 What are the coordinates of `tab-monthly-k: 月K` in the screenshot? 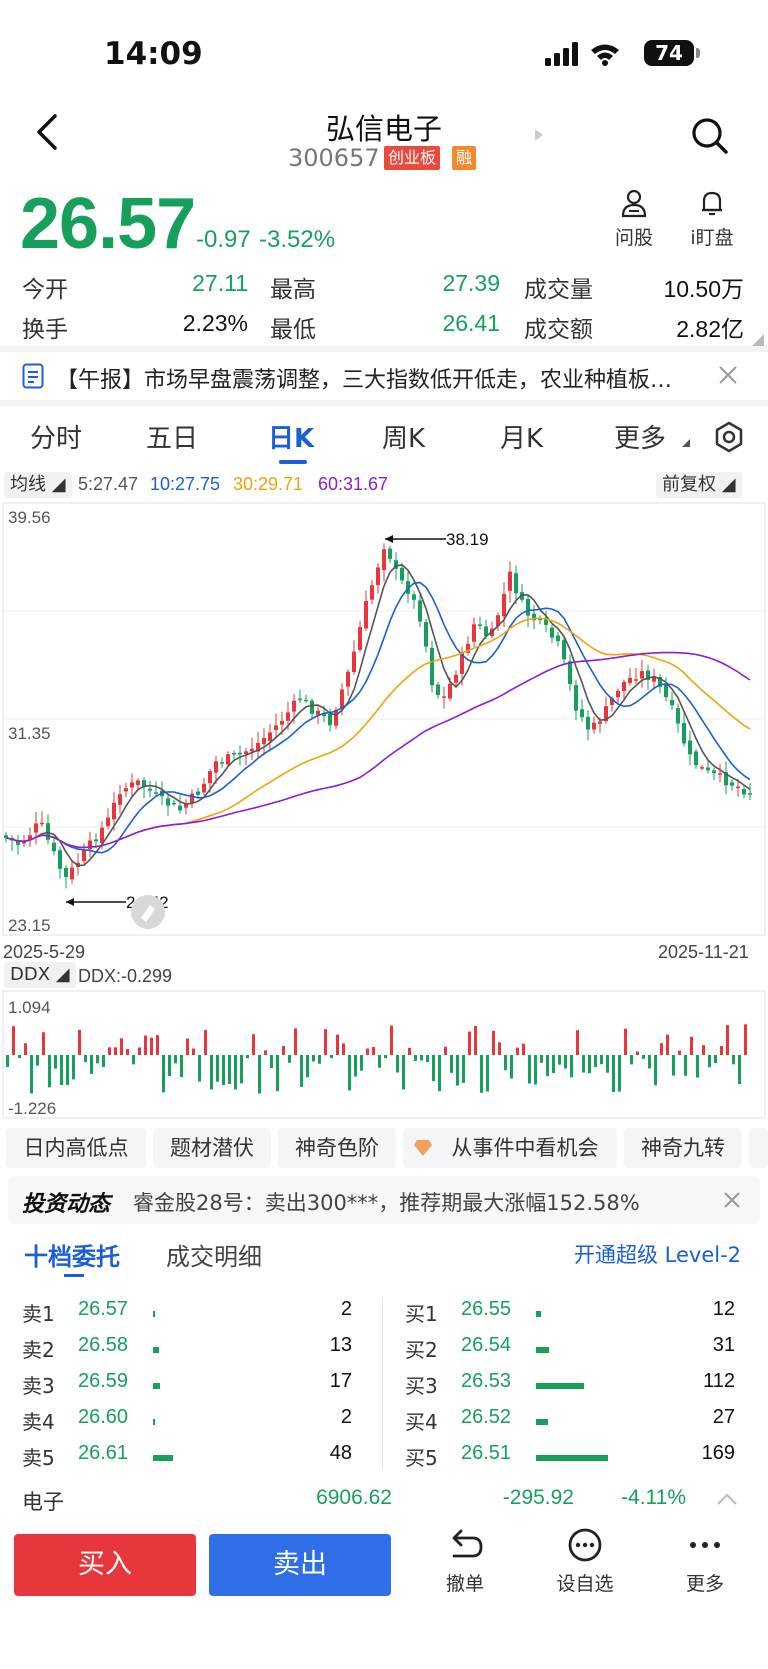 It's located at (522, 439).